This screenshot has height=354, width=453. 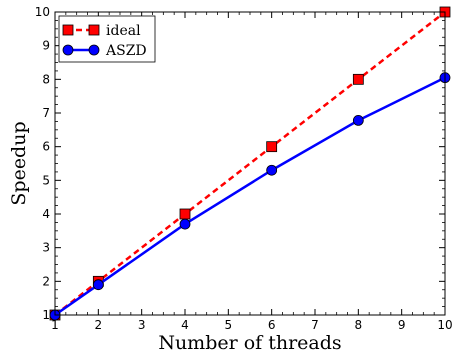 What do you see at coordinates (46, 46) in the screenshot?
I see `y-tick-label: 9` at bounding box center [46, 46].